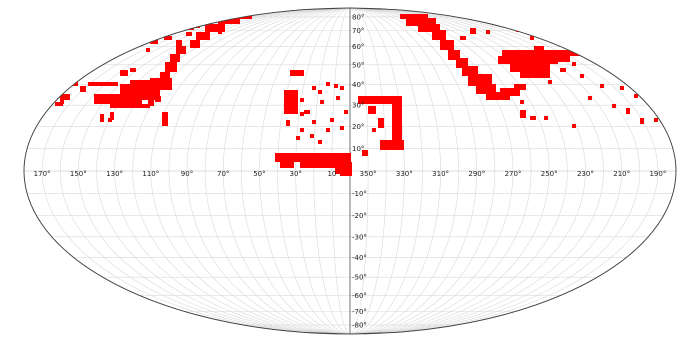 The image size is (679, 343). Describe the element at coordinates (359, 326) in the screenshot. I see `latitude-label: -80°` at that location.